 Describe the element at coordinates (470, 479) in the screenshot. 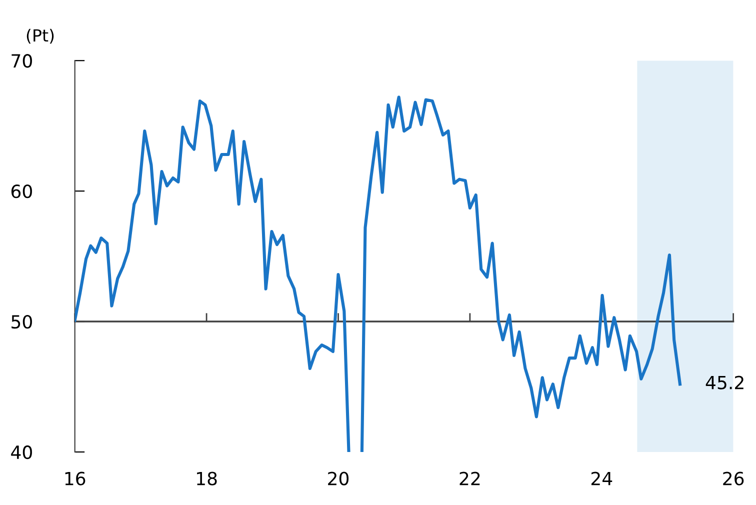

I see `x-tick-label: 22` at that location.